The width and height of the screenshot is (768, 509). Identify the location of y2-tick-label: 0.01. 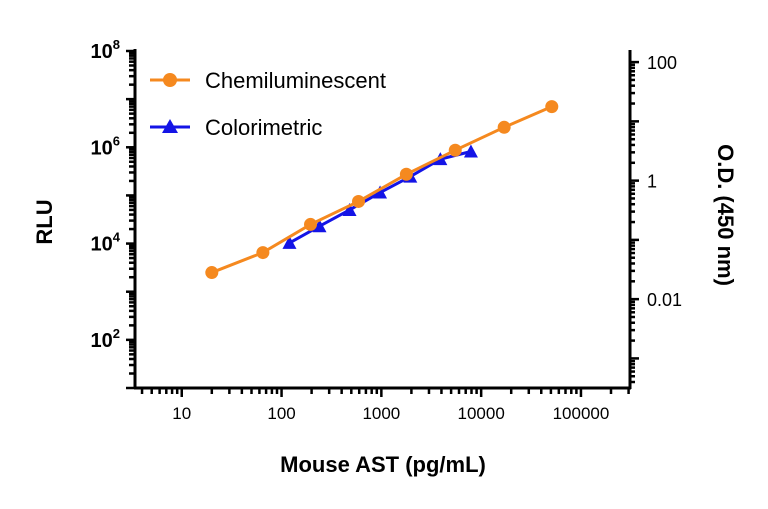
(664, 300).